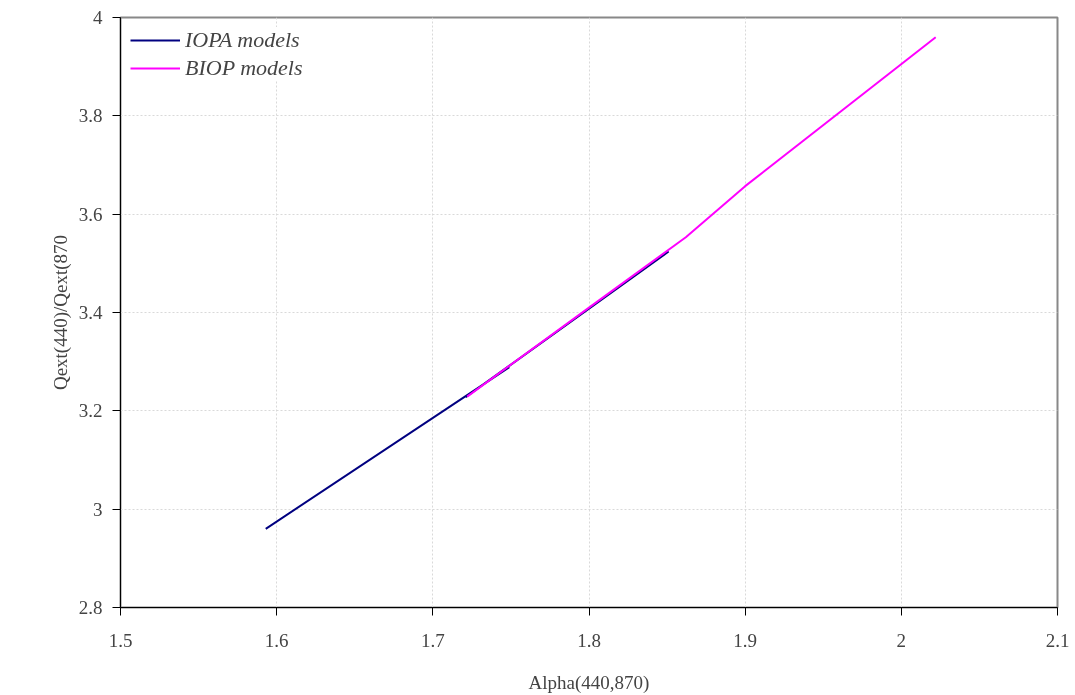 The width and height of the screenshot is (1075, 695). I want to click on y-axis-title: Qext(440)/Qext(870, so click(60, 312).